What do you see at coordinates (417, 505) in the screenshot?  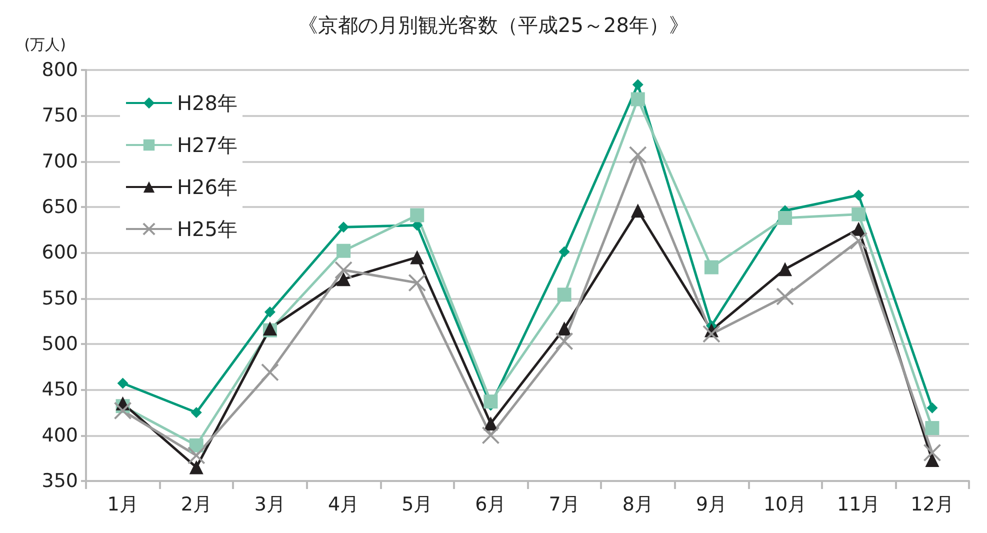 I see `x-tick-label: 5月` at bounding box center [417, 505].